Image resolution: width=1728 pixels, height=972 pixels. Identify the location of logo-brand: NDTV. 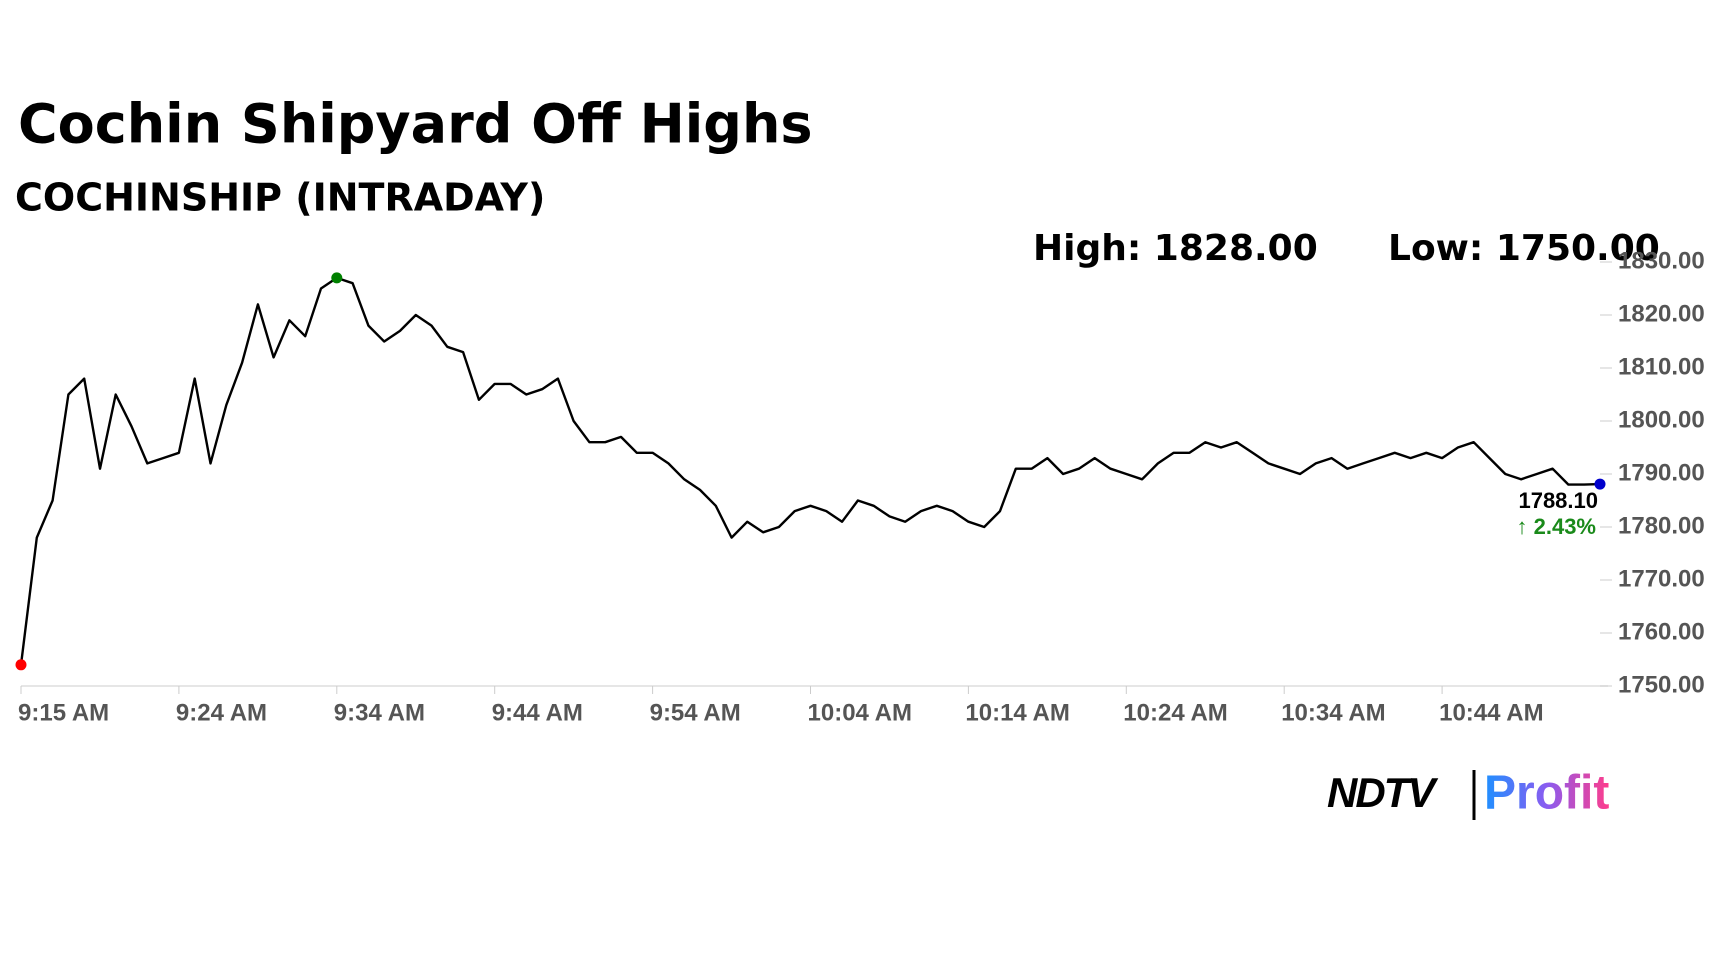
(1382, 792).